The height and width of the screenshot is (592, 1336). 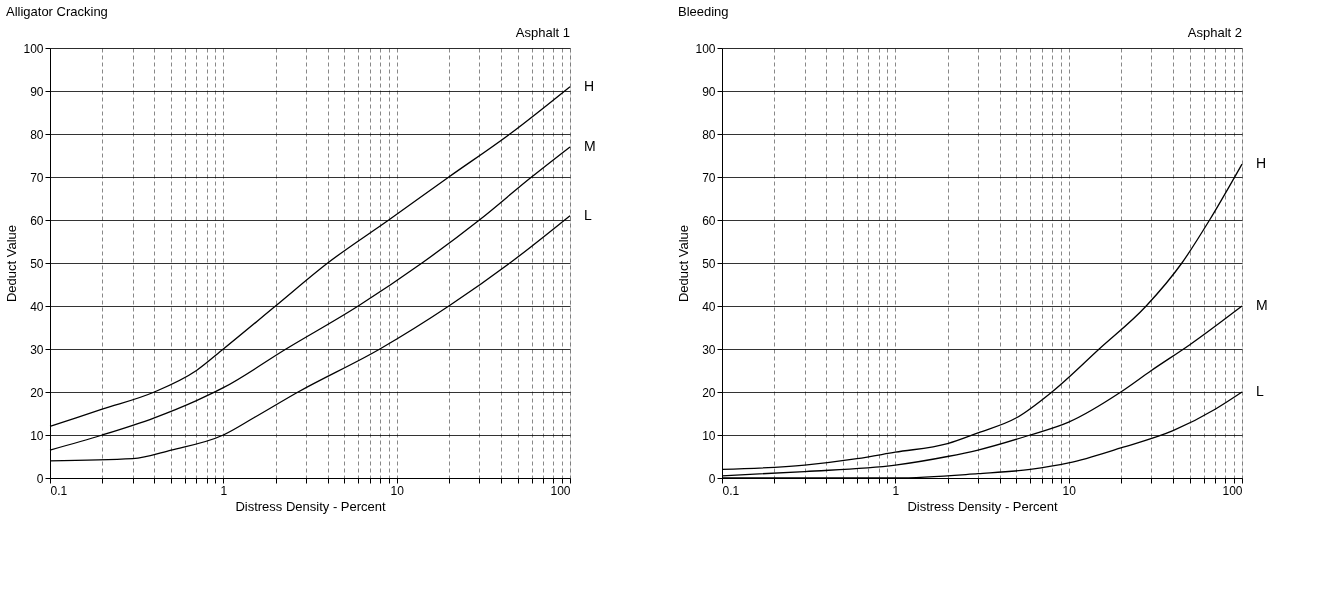 I want to click on text: Asphalt 1, so click(x=542, y=32).